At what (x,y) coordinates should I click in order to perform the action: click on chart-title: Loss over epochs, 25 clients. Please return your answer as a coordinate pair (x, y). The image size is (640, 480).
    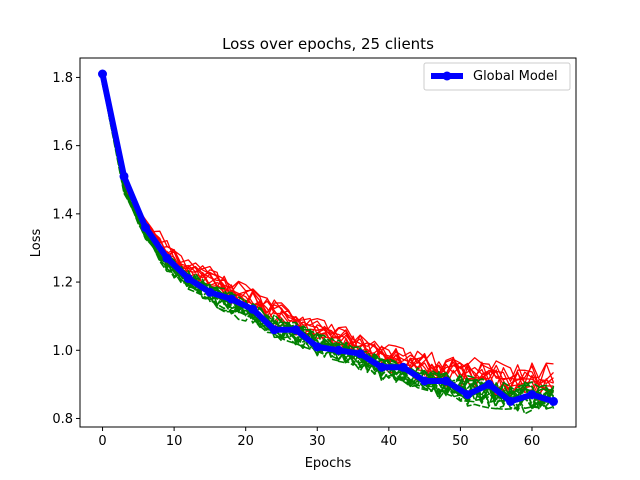
    Looking at the image, I should click on (328, 44).